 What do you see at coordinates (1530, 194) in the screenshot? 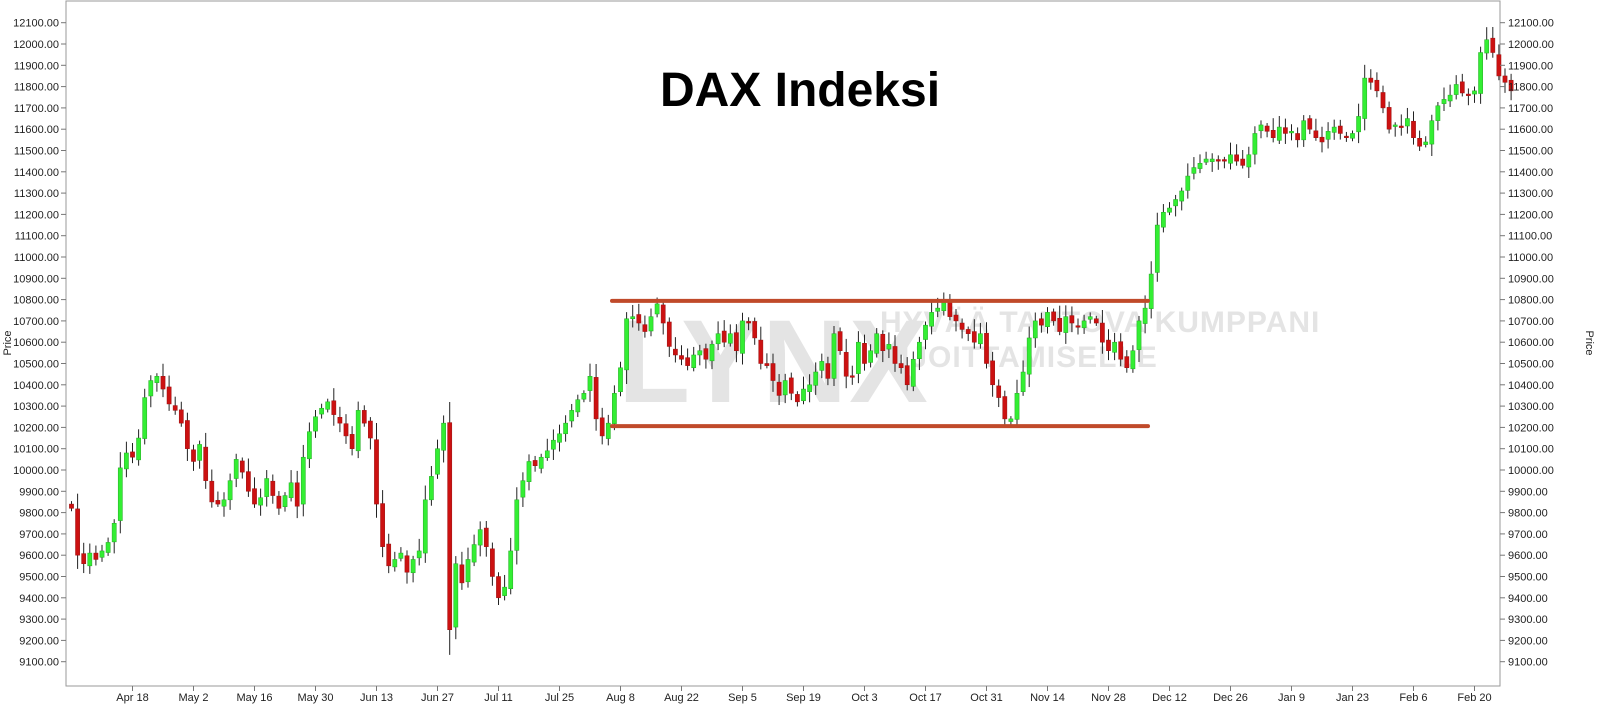
I see `y-tick-label-right: 11300.00` at bounding box center [1530, 194].